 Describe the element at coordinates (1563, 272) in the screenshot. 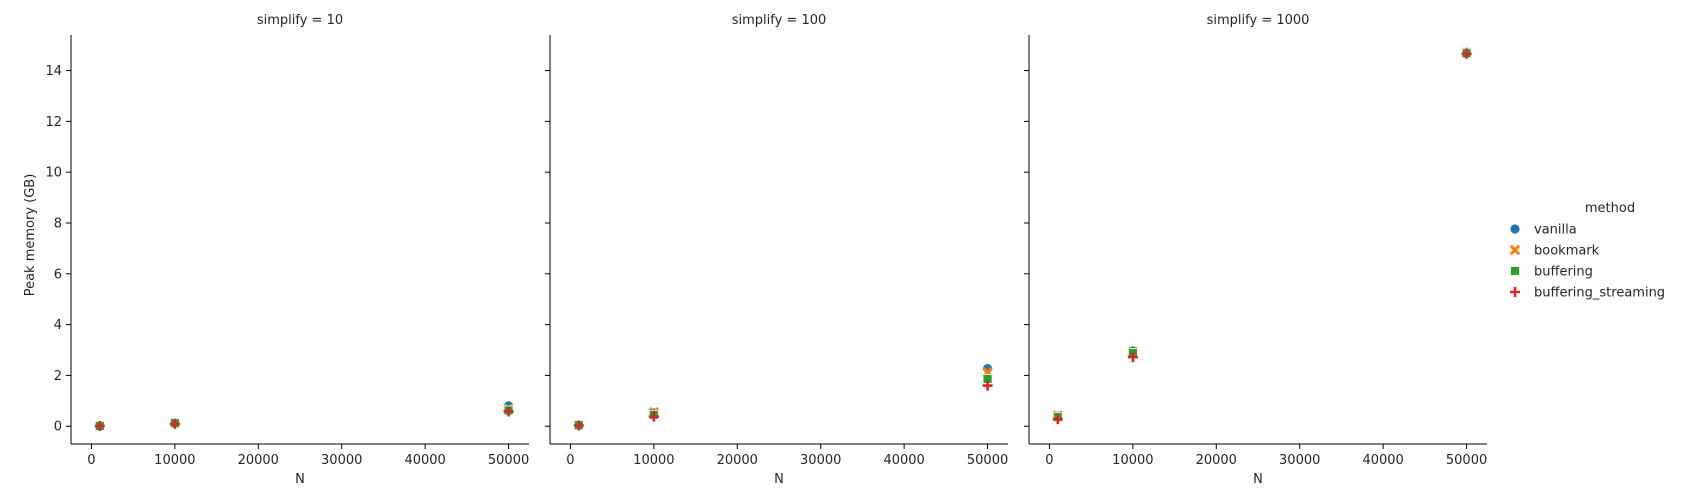

I see `legend-label: buffering` at that location.